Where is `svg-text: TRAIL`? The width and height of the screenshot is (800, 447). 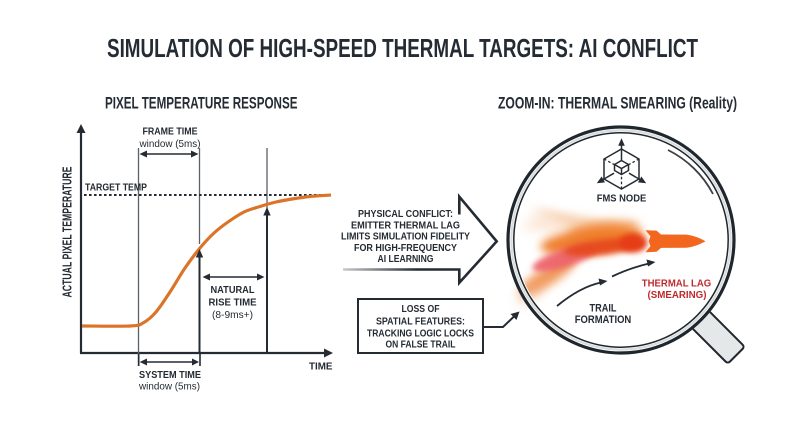 svg-text: TRAIL is located at coordinates (603, 308).